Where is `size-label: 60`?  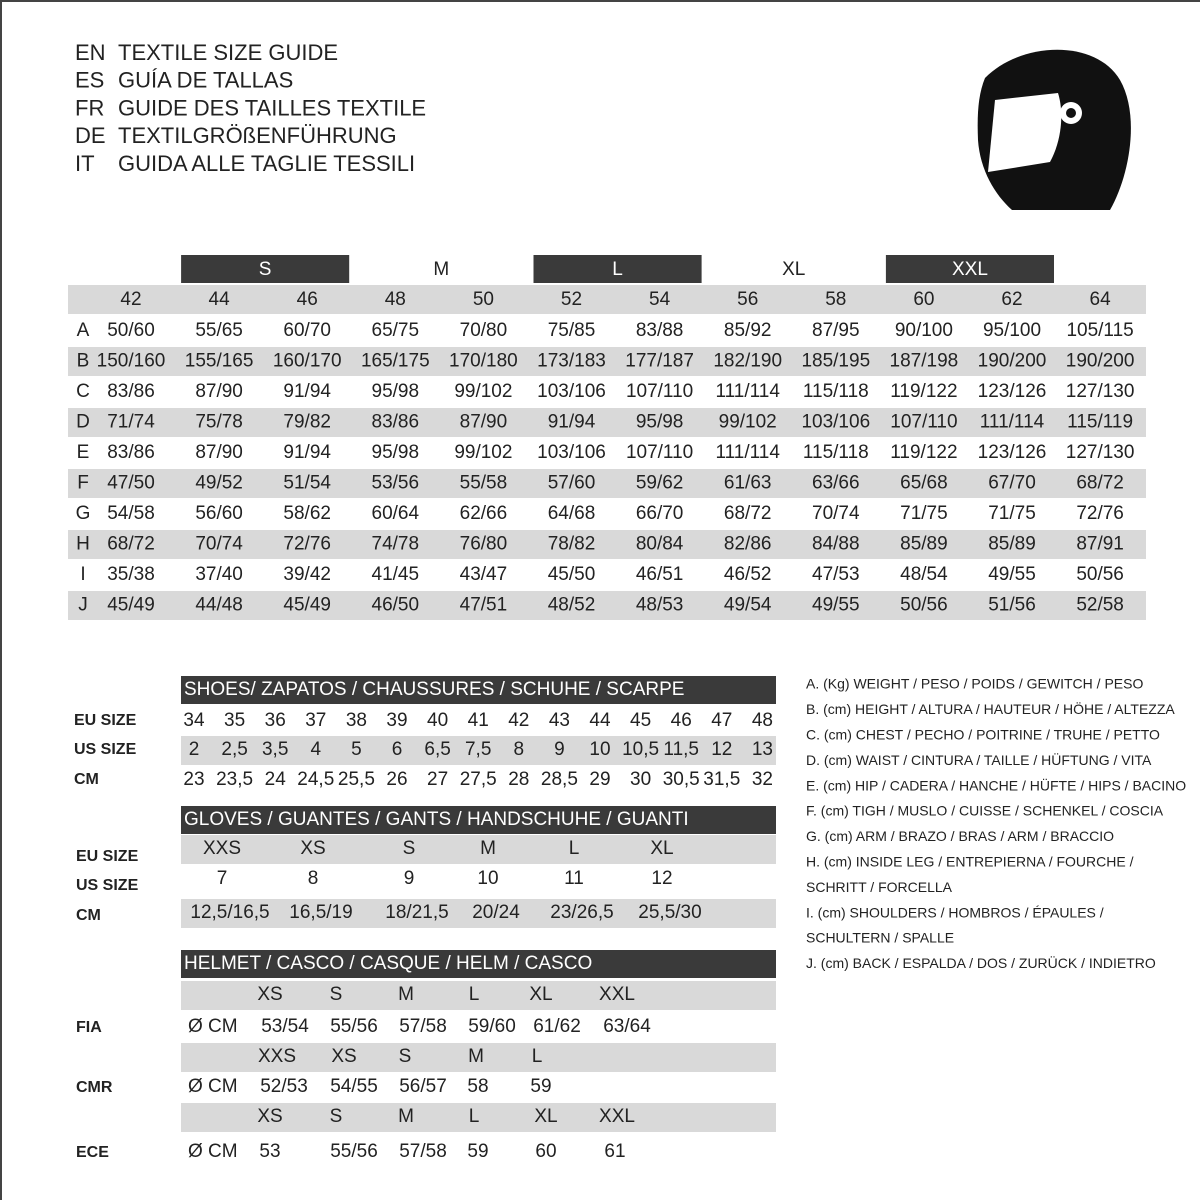
size-label: 60 is located at coordinates (923, 299).